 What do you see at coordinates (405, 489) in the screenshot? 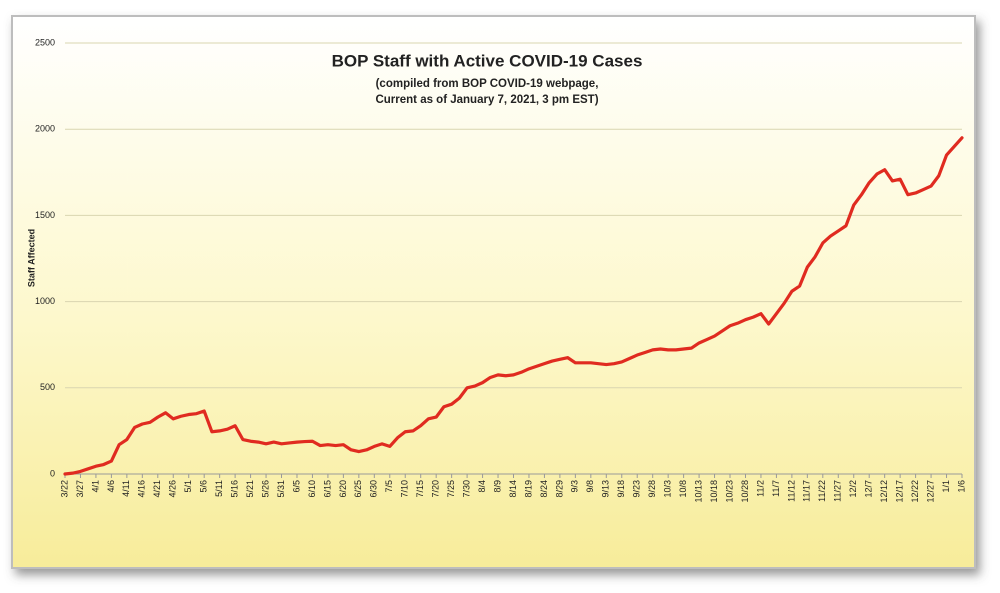
I see `x-tick-label: 7/10` at bounding box center [405, 489].